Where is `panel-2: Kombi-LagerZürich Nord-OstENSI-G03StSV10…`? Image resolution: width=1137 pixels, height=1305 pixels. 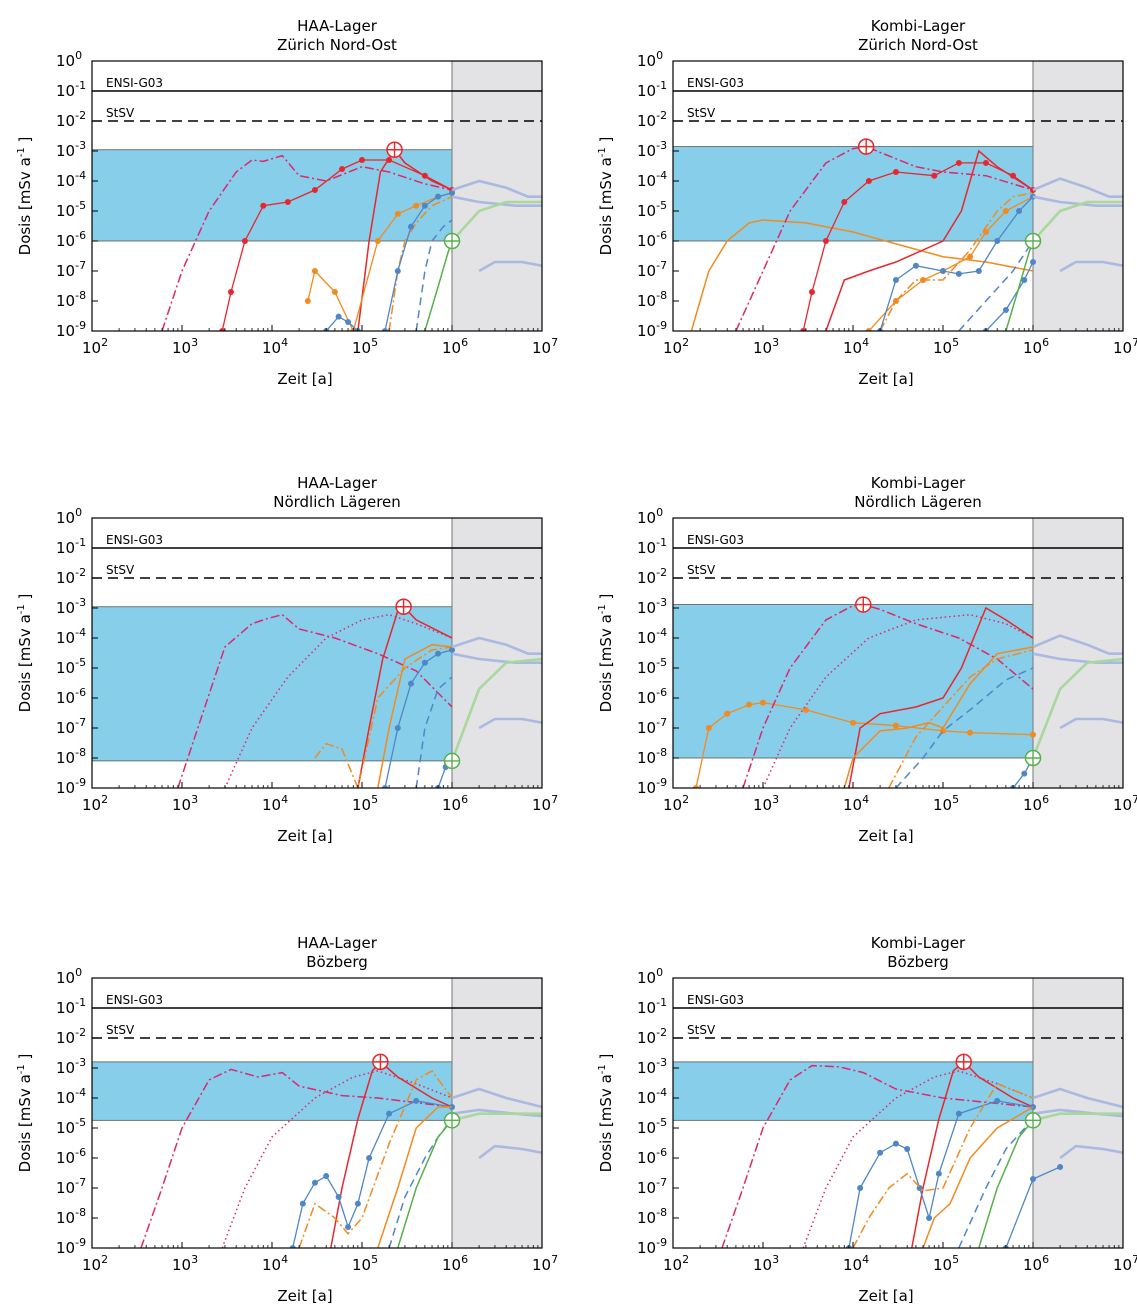 panel-2: Kombi-LagerZürich Nord-OstENSI-G03StSV10… is located at coordinates (867, 202).